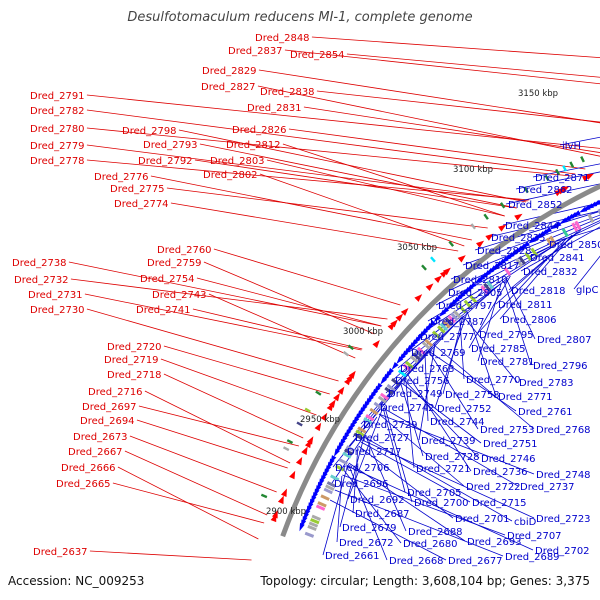  Describe the element at coordinates (377, 500) in the screenshot. I see `right-gene-label: Dred_2692` at that location.